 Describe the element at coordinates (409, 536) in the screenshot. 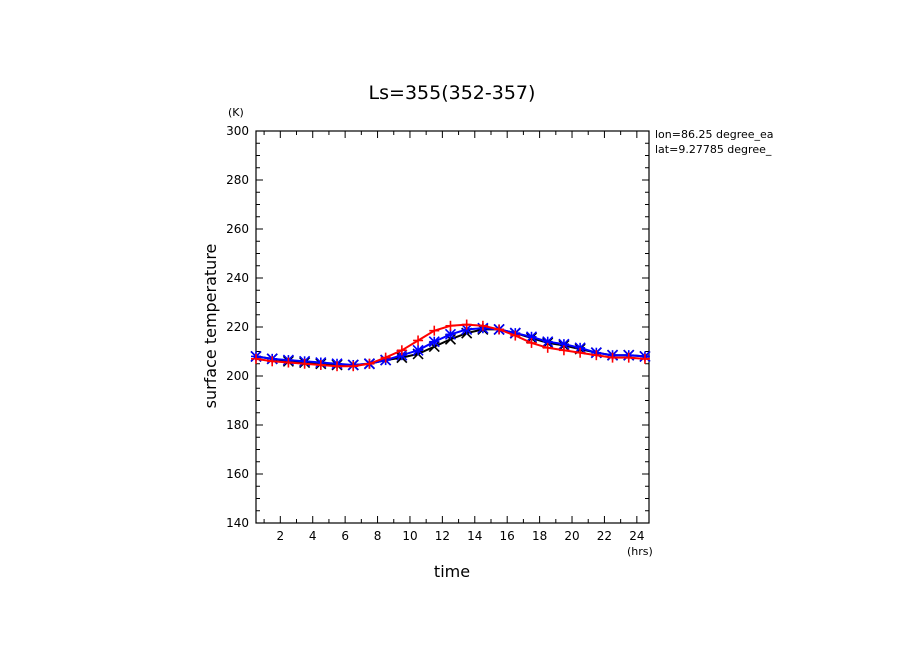

I see `x-tick-label: 10` at that location.